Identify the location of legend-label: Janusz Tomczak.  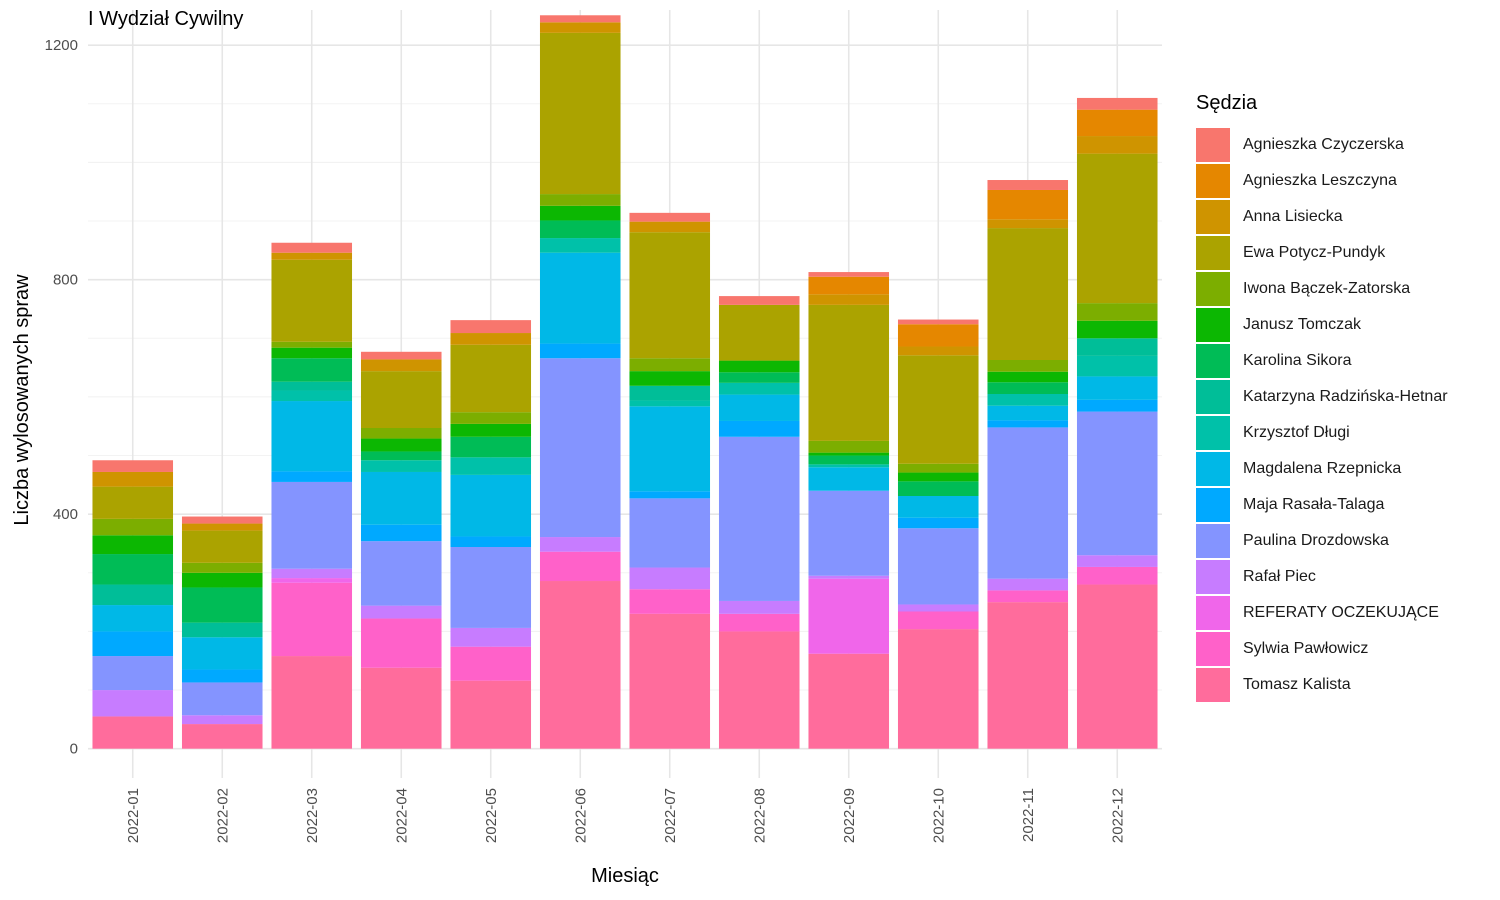
(1302, 325).